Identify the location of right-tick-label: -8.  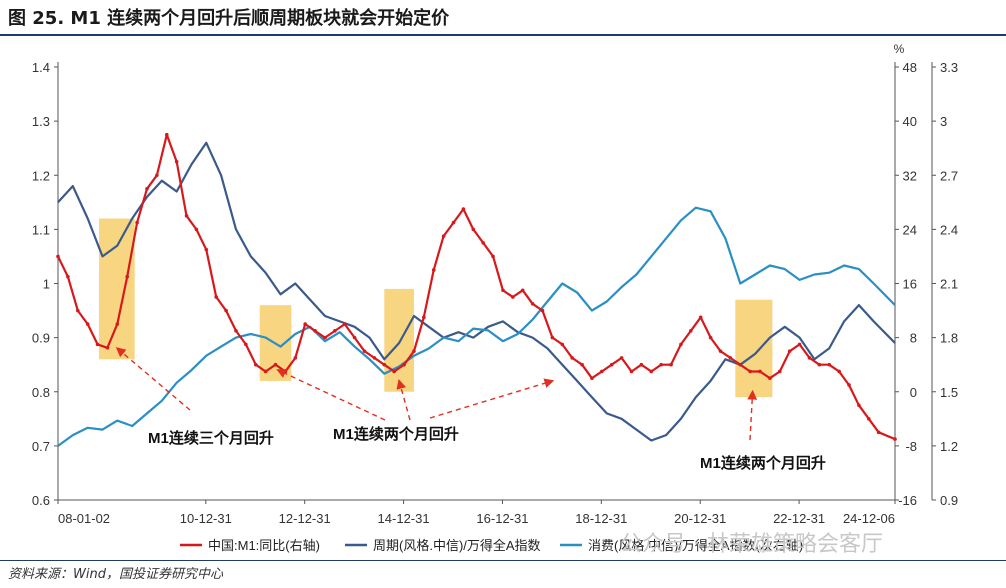
(911, 446).